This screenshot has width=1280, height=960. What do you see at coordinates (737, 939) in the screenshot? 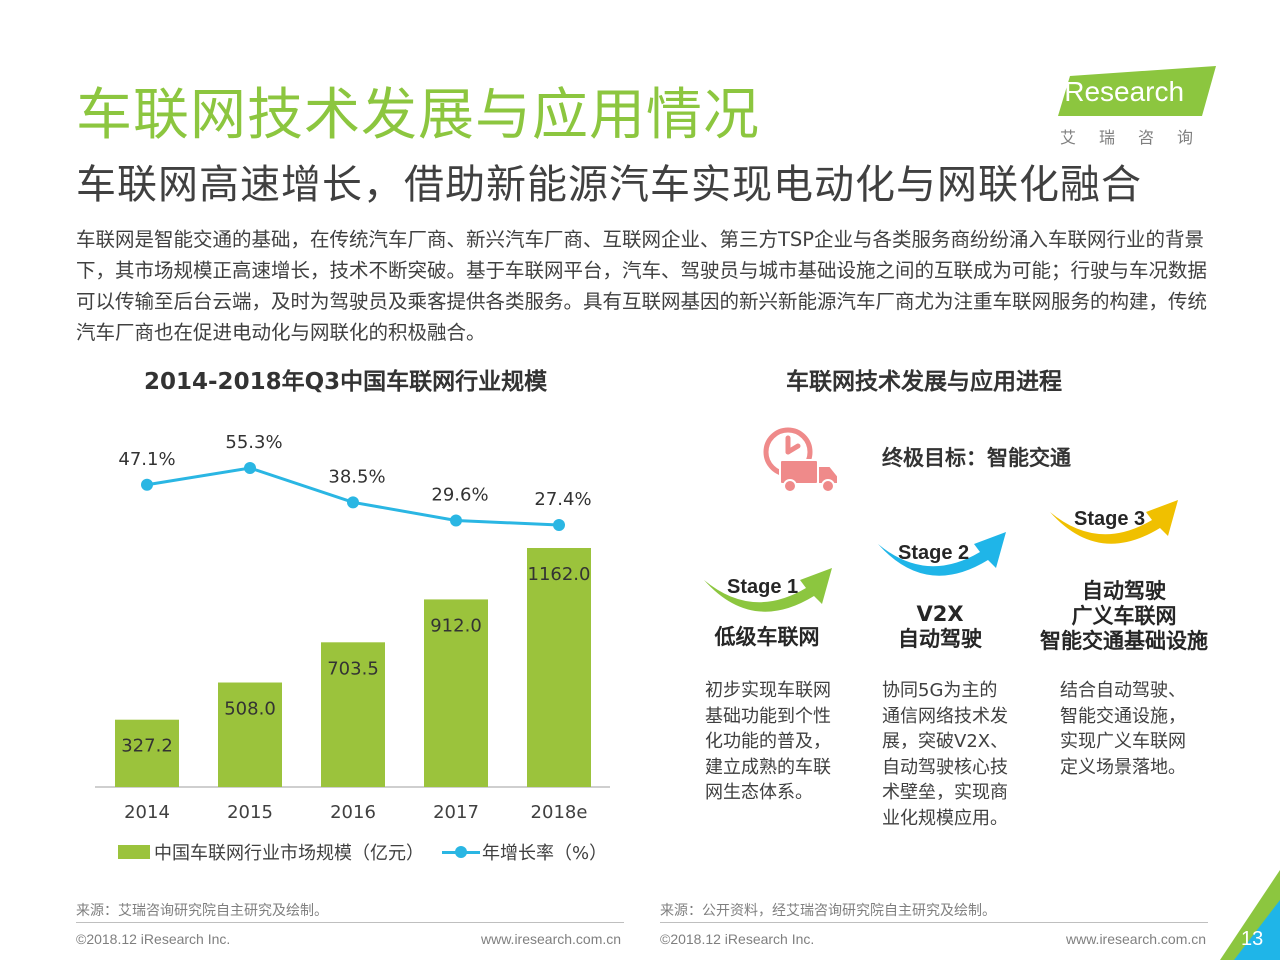
I see `copyright-right: ©2018.12 iResearch Inc.` at bounding box center [737, 939].